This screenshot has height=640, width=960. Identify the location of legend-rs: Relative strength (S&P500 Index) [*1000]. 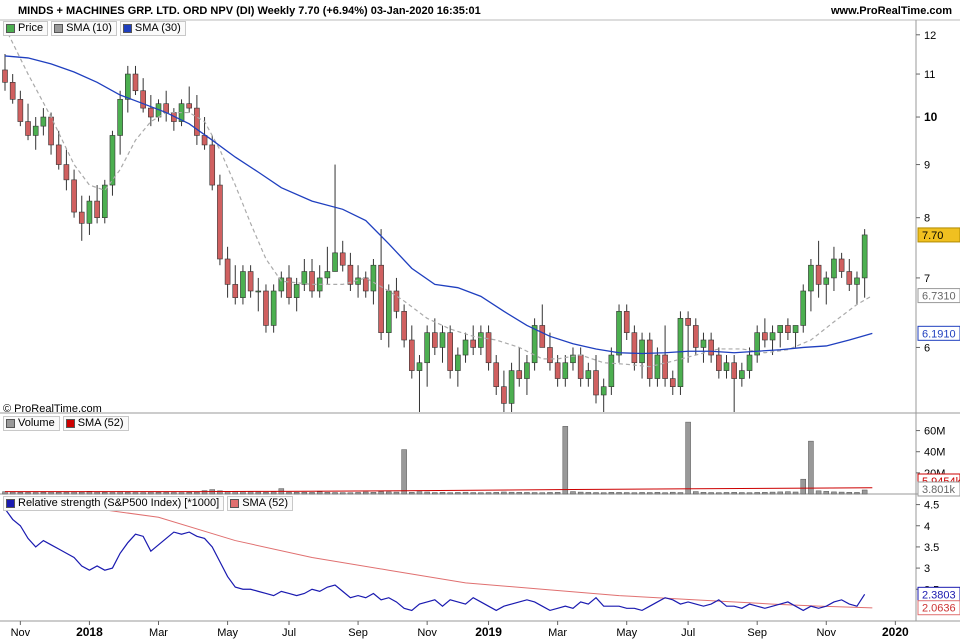
(114, 503).